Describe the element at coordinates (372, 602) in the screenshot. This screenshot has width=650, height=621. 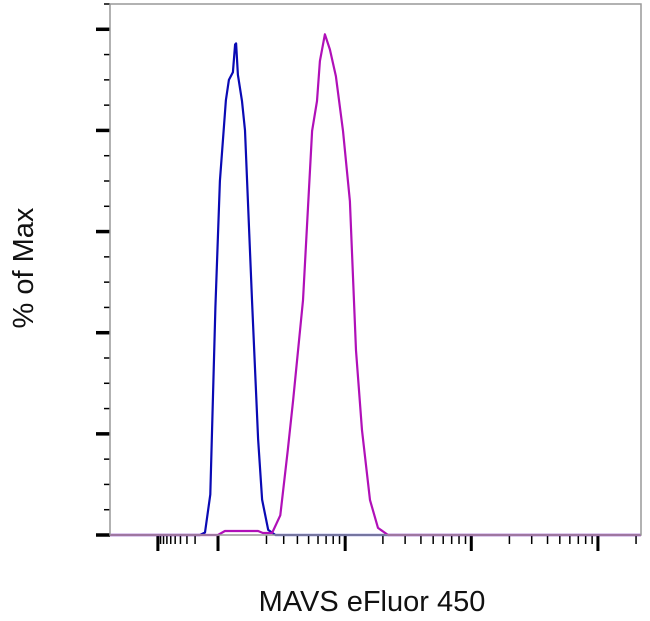
I see `x-axis-label: MAVS eFluor 450` at that location.